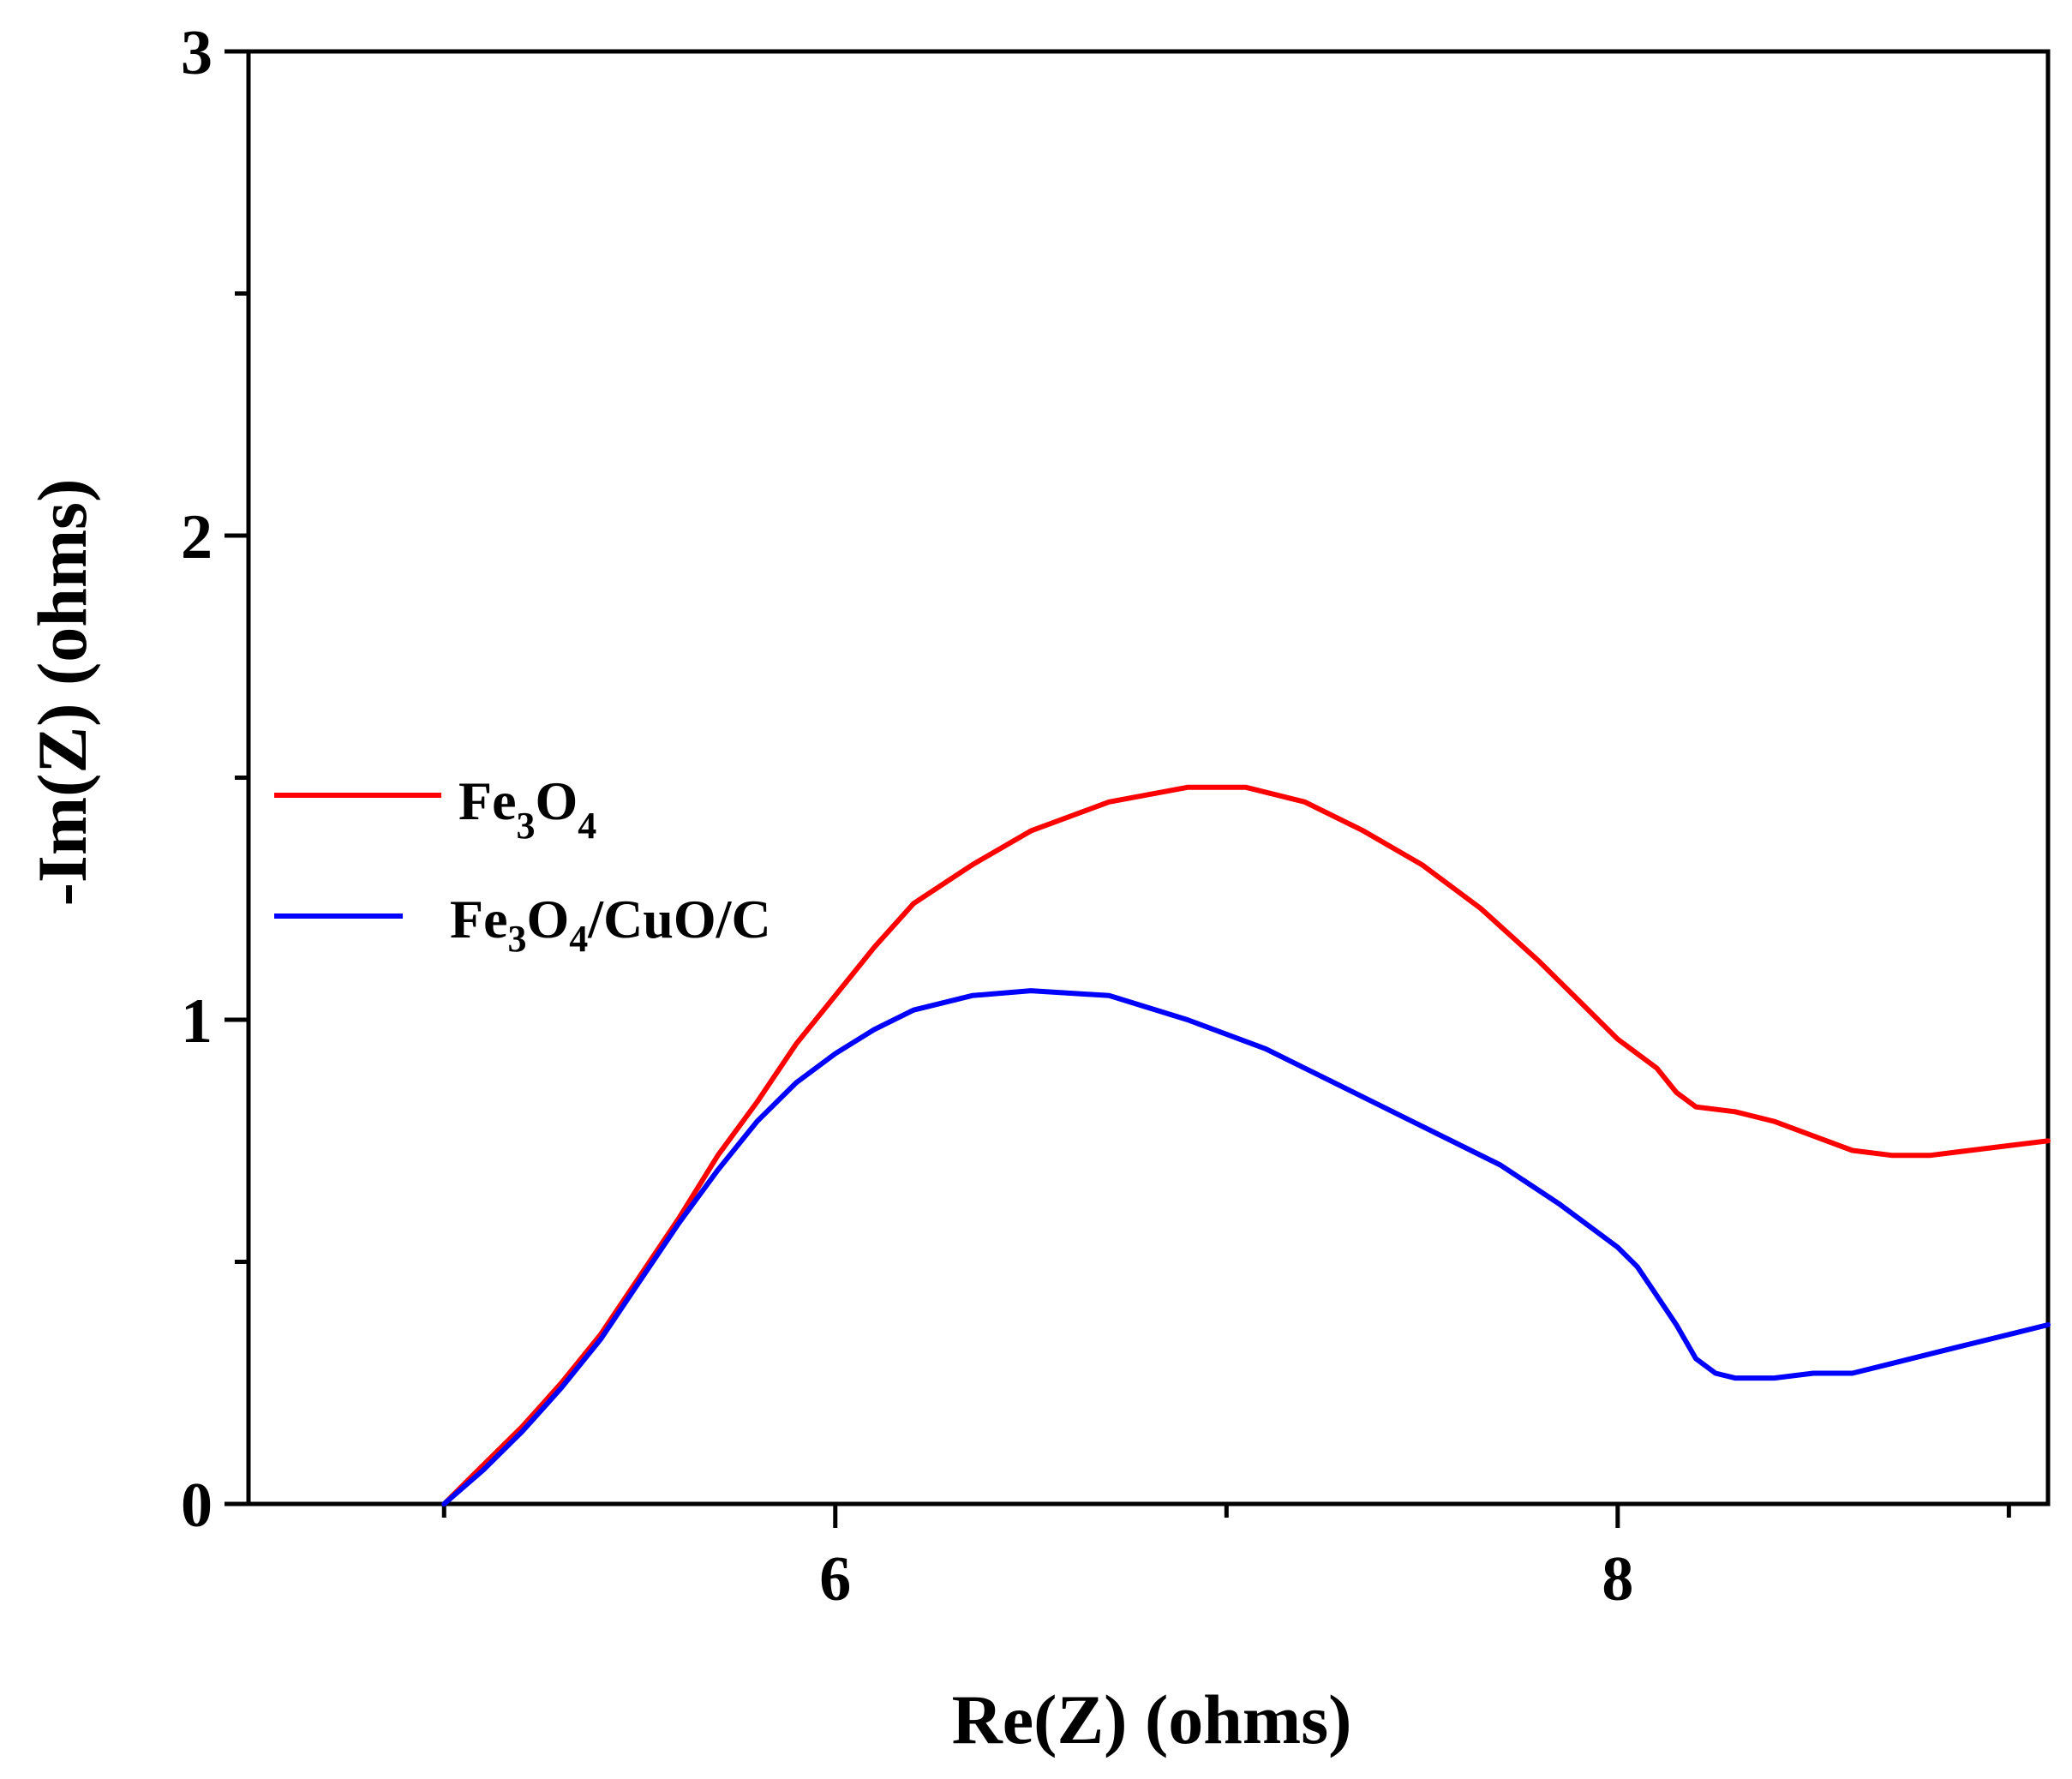 The image size is (2072, 1779). What do you see at coordinates (1152, 1719) in the screenshot?
I see `x-axis-title: Re(Z) (ohms)` at bounding box center [1152, 1719].